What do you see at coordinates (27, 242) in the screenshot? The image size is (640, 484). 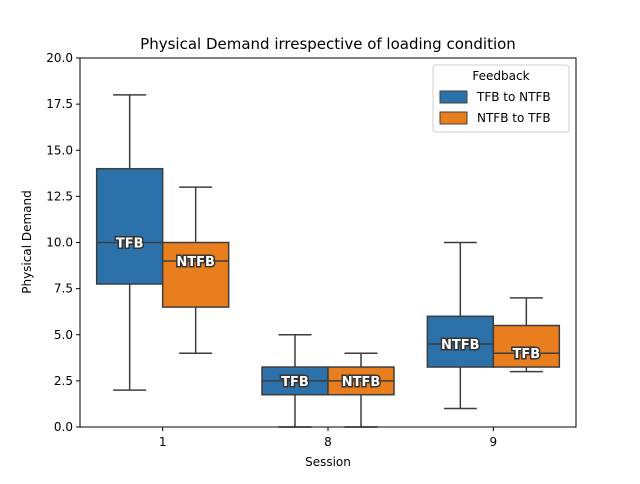 I see `y-axis-label: Physical Demand` at bounding box center [27, 242].